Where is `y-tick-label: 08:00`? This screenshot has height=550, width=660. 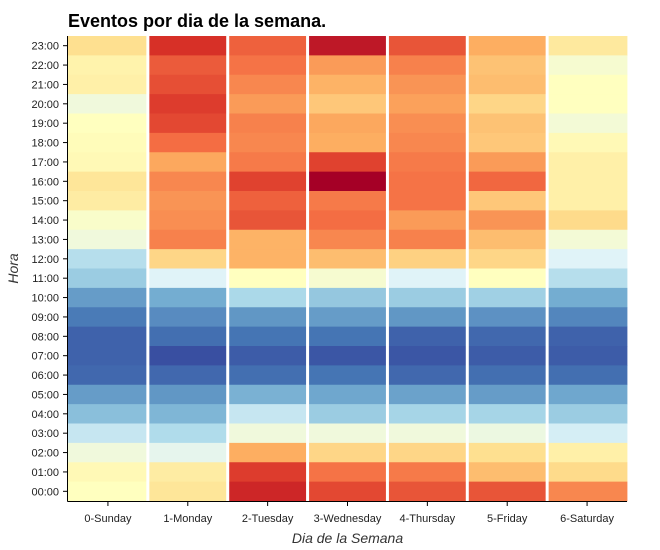 y-tick-label: 08:00 is located at coordinates (45, 337).